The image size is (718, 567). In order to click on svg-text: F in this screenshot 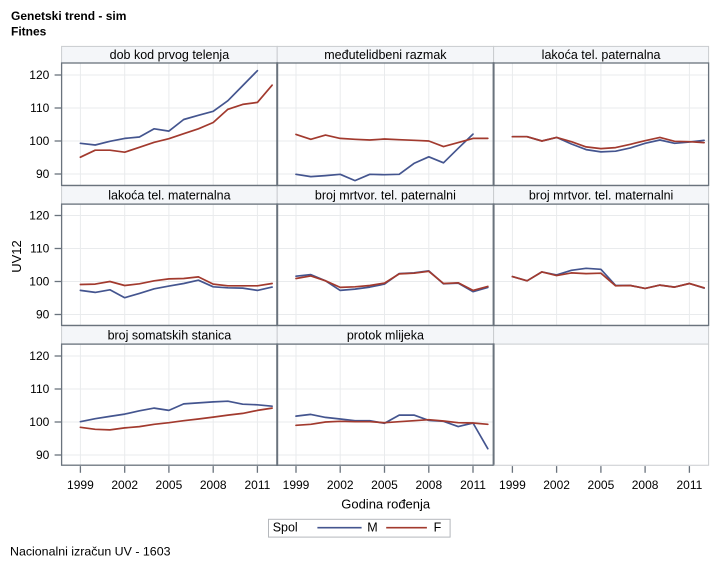, I will do `click(438, 528)`.